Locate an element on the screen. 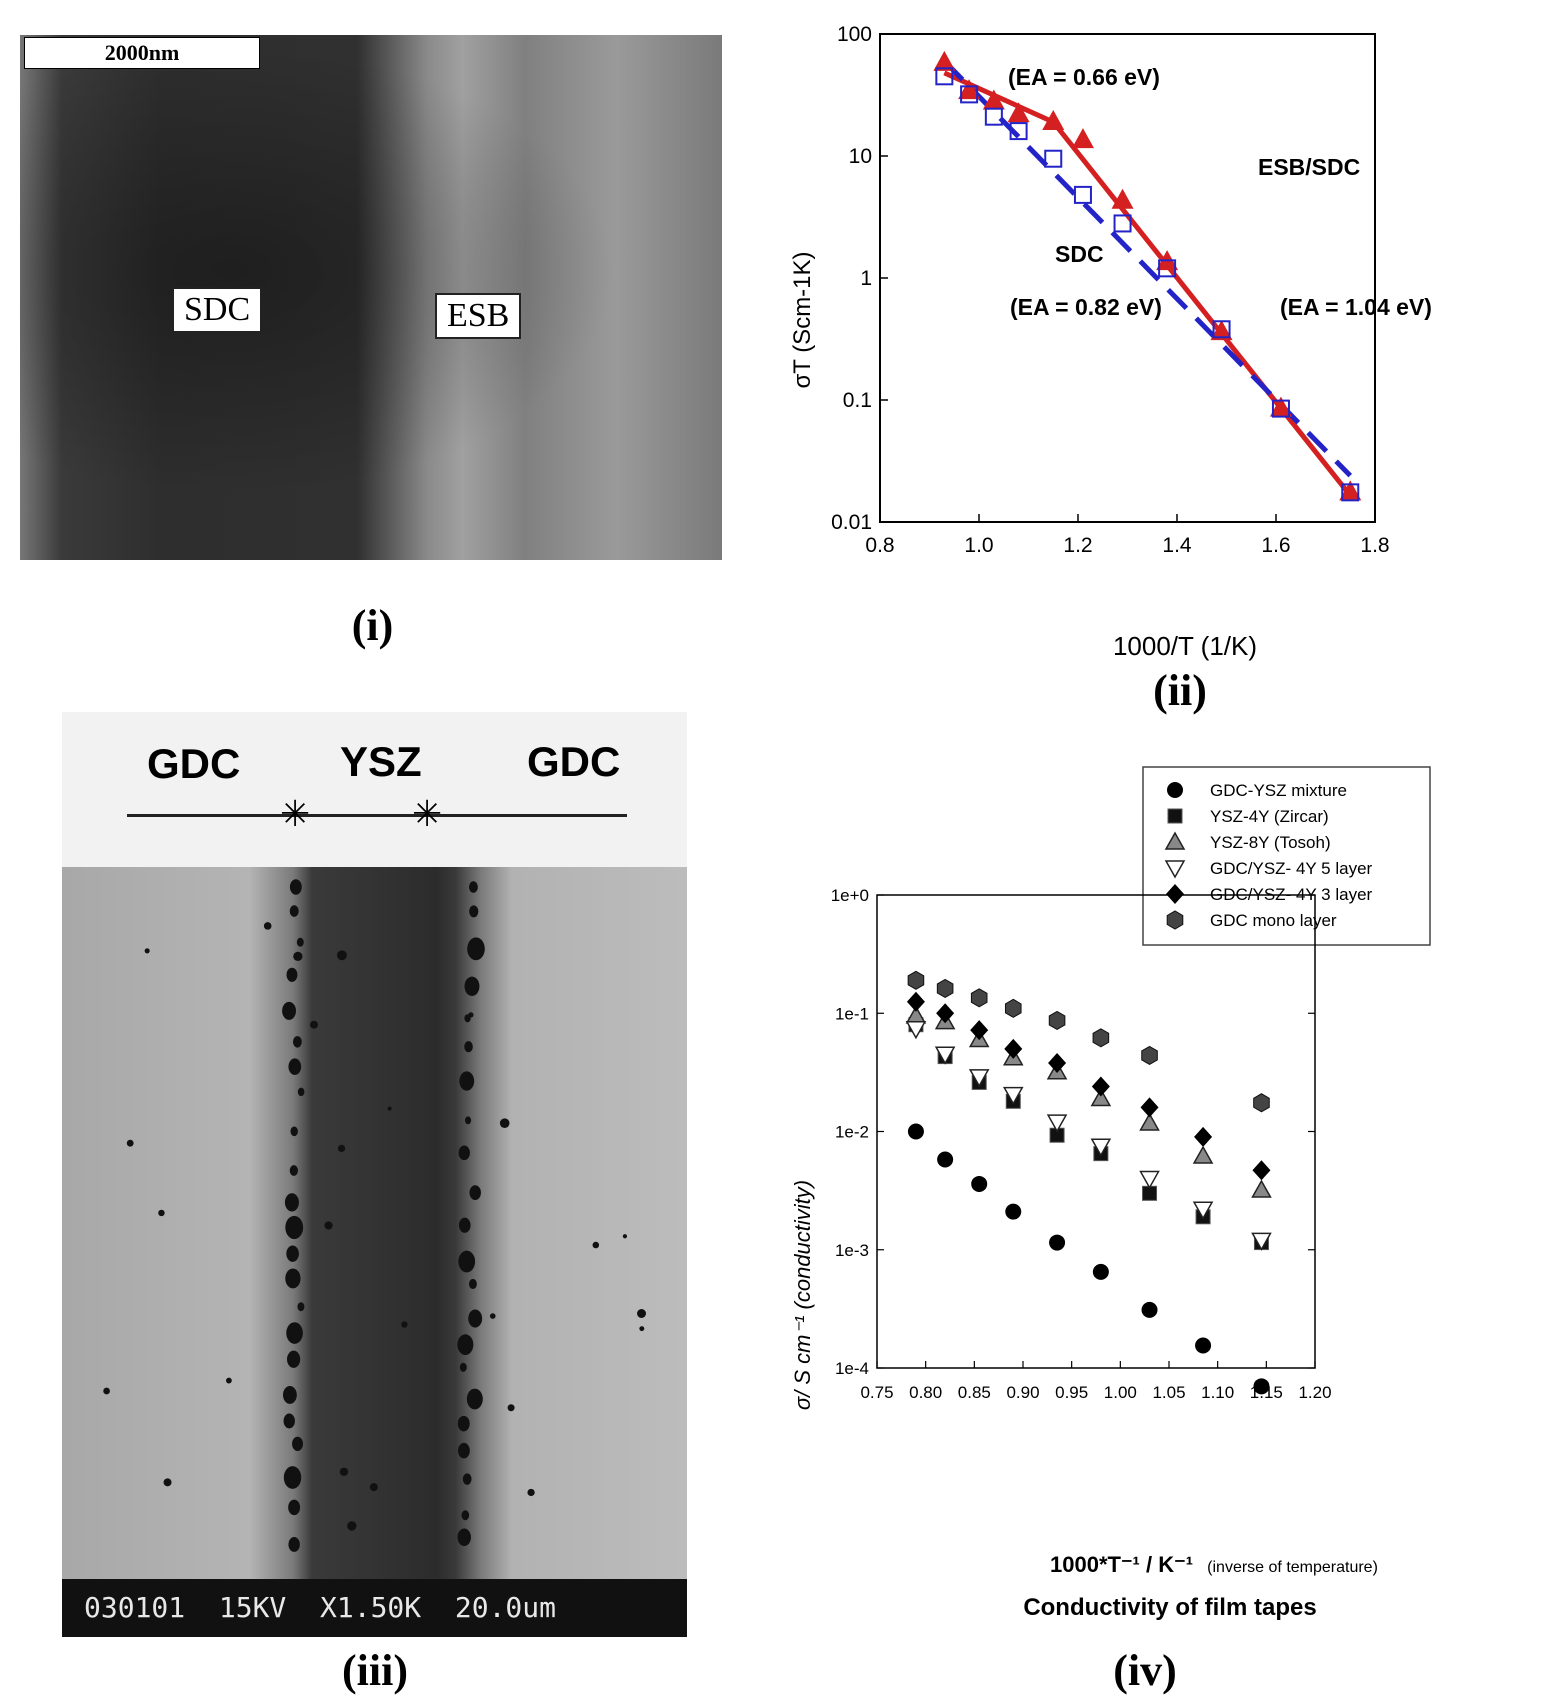  annotation-ea-sdc: (EA = 0.82 eV) is located at coordinates (1086, 307).